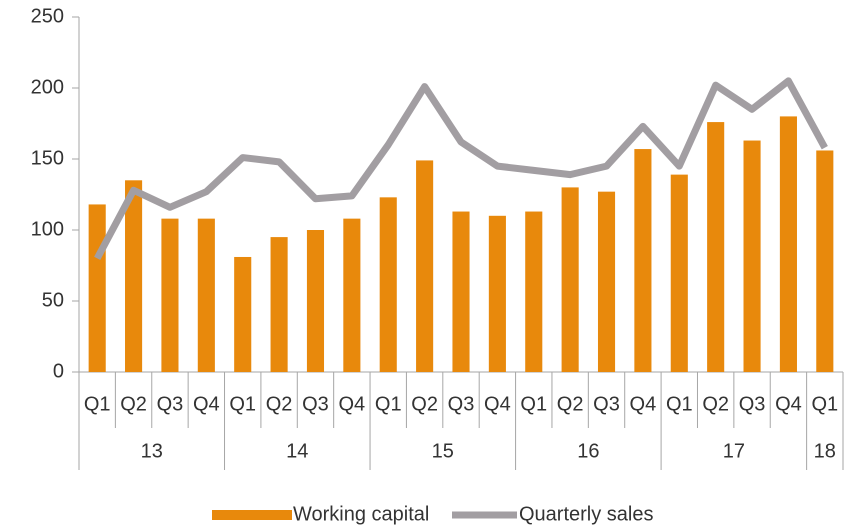 The height and width of the screenshot is (530, 846). What do you see at coordinates (586, 514) in the screenshot?
I see `legend-label: Quarterly sales` at bounding box center [586, 514].